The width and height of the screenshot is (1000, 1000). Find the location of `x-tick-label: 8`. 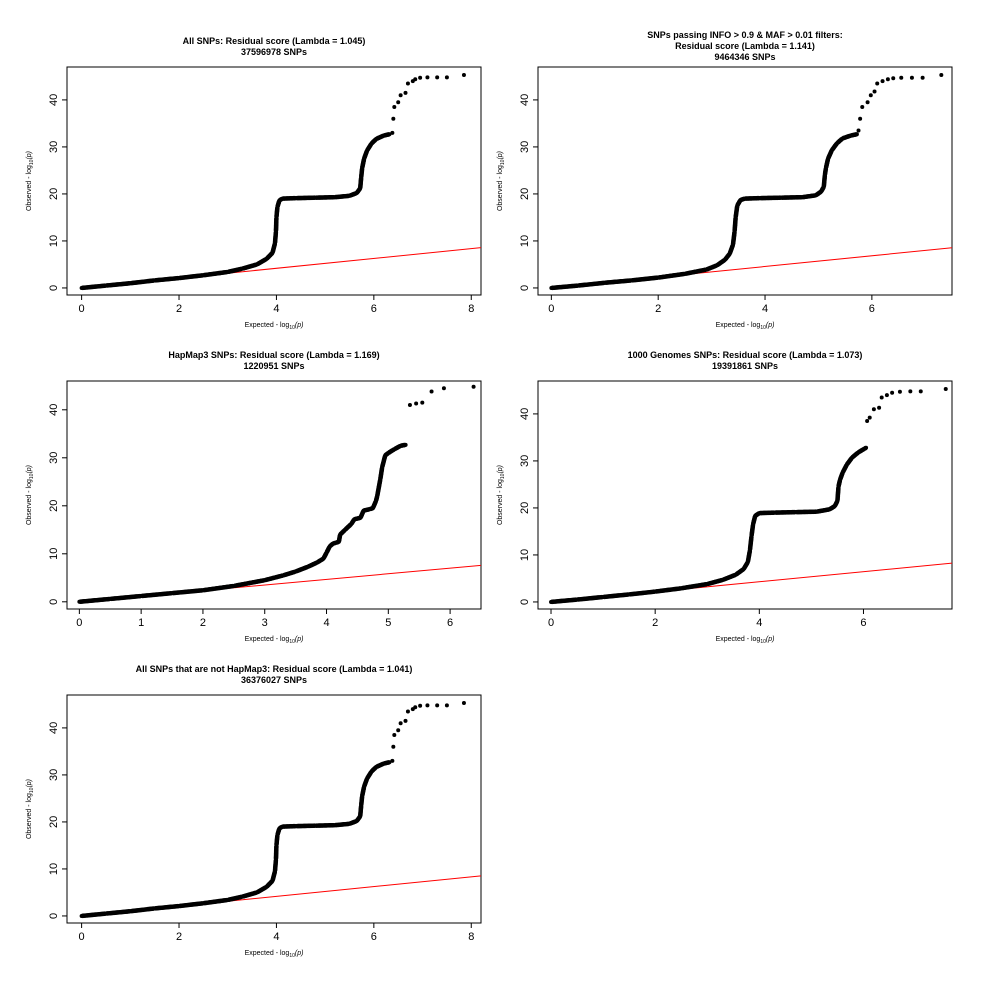

x-tick-label: 8 is located at coordinates (471, 937).